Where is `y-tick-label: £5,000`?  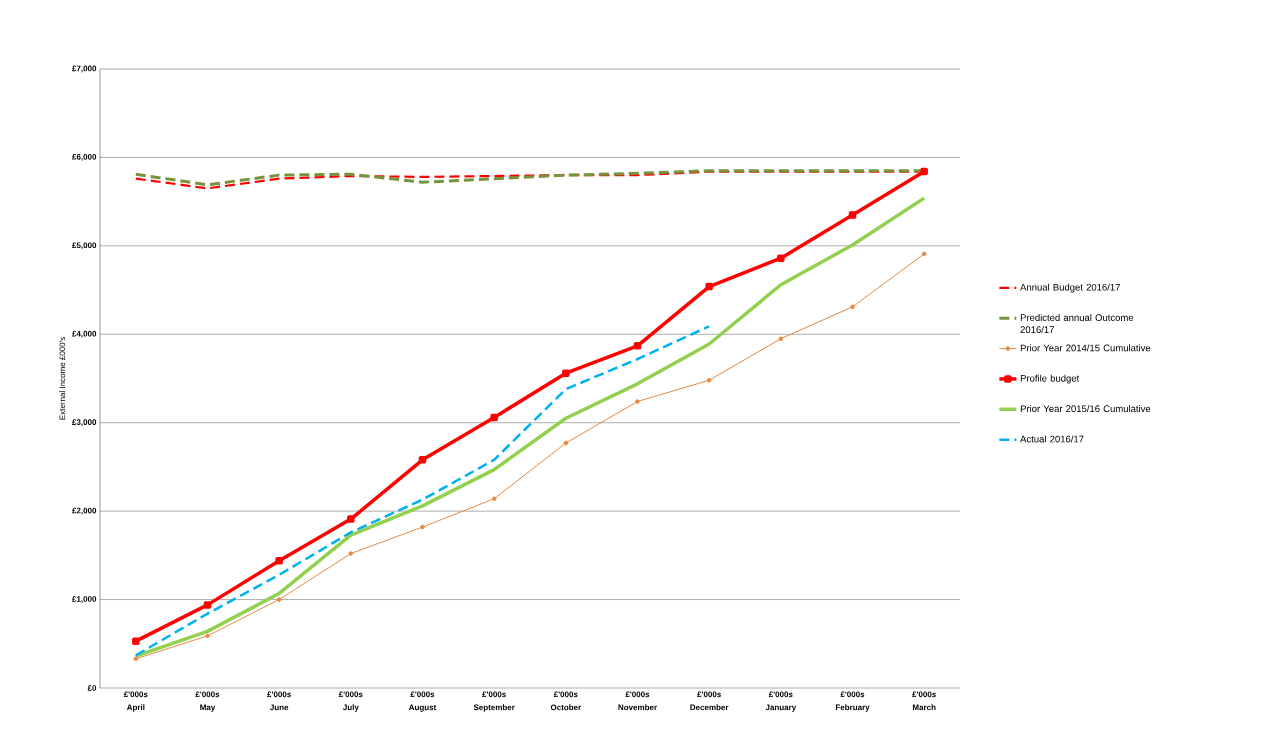
y-tick-label: £5,000 is located at coordinates (84, 246).